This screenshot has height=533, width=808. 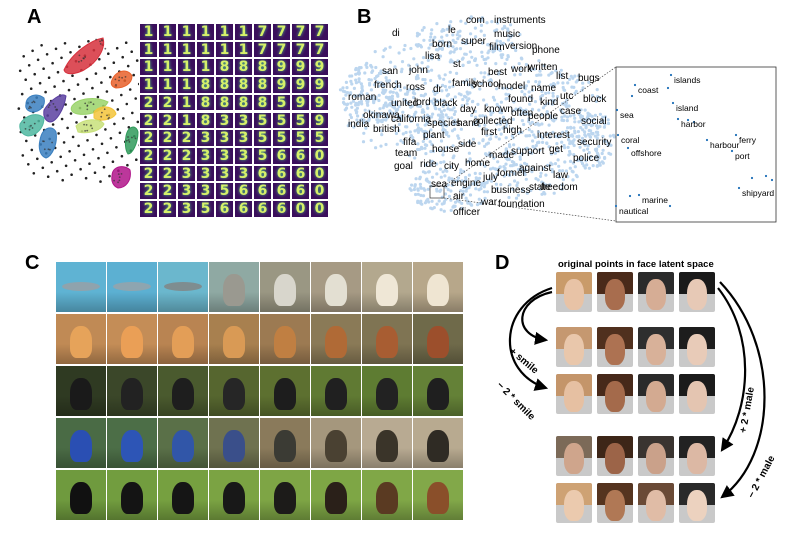 I want to click on digit-cell: 3, so click(x=243, y=138).